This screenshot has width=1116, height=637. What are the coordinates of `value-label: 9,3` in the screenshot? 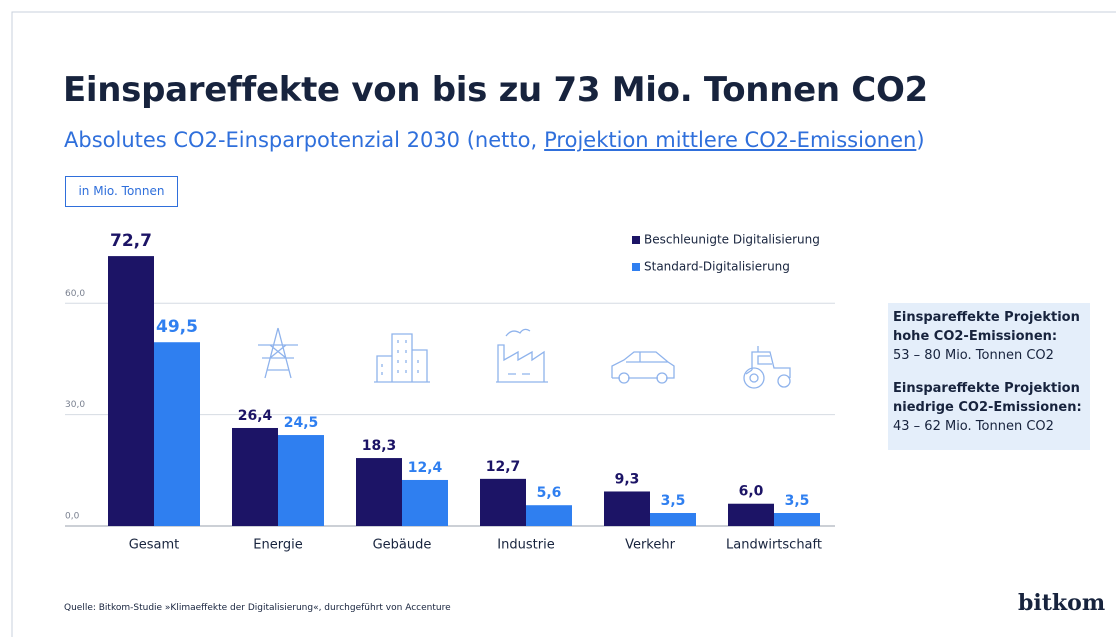 It's located at (627, 479).